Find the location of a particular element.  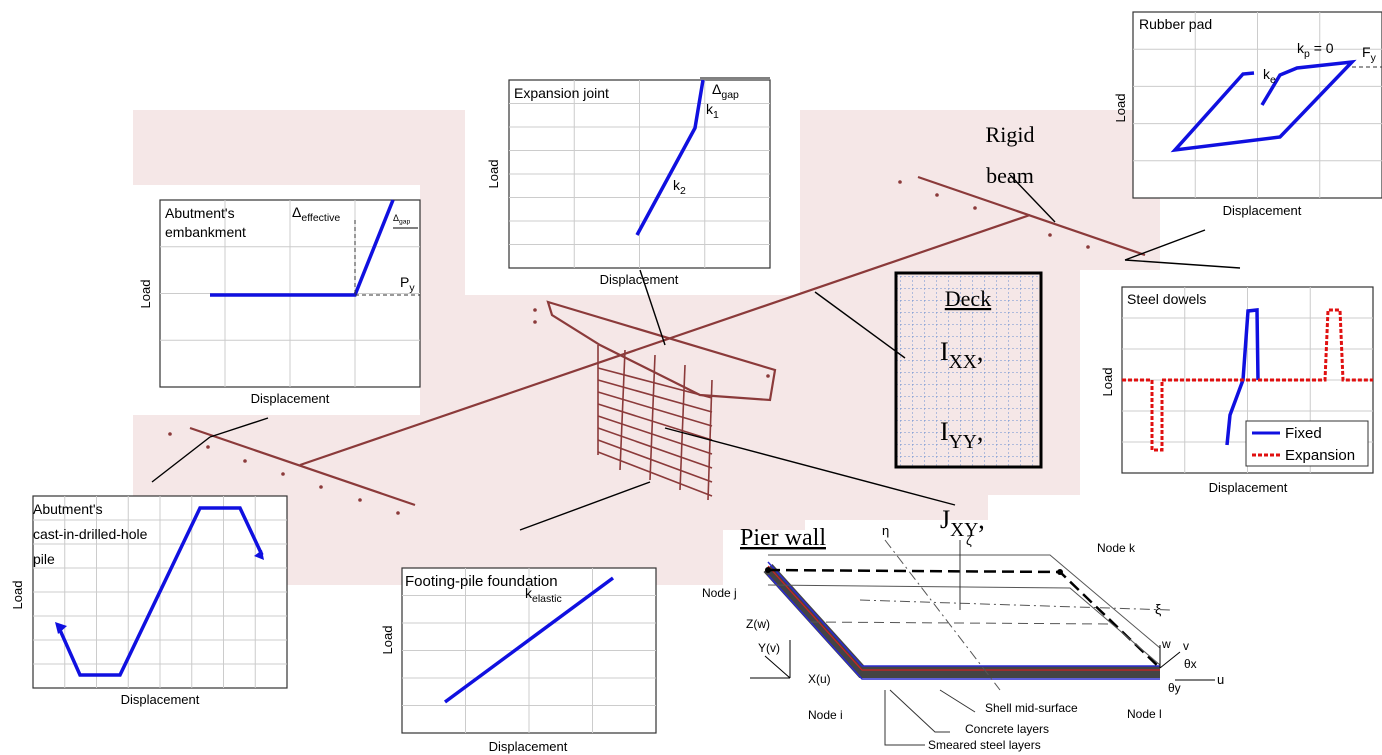

label: beam is located at coordinates (1010, 175).